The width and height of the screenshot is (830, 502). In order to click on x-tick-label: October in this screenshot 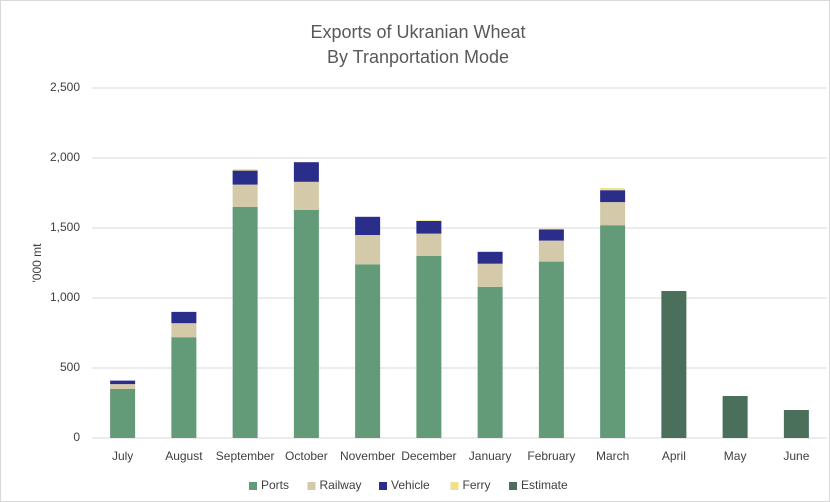, I will do `click(306, 456)`.